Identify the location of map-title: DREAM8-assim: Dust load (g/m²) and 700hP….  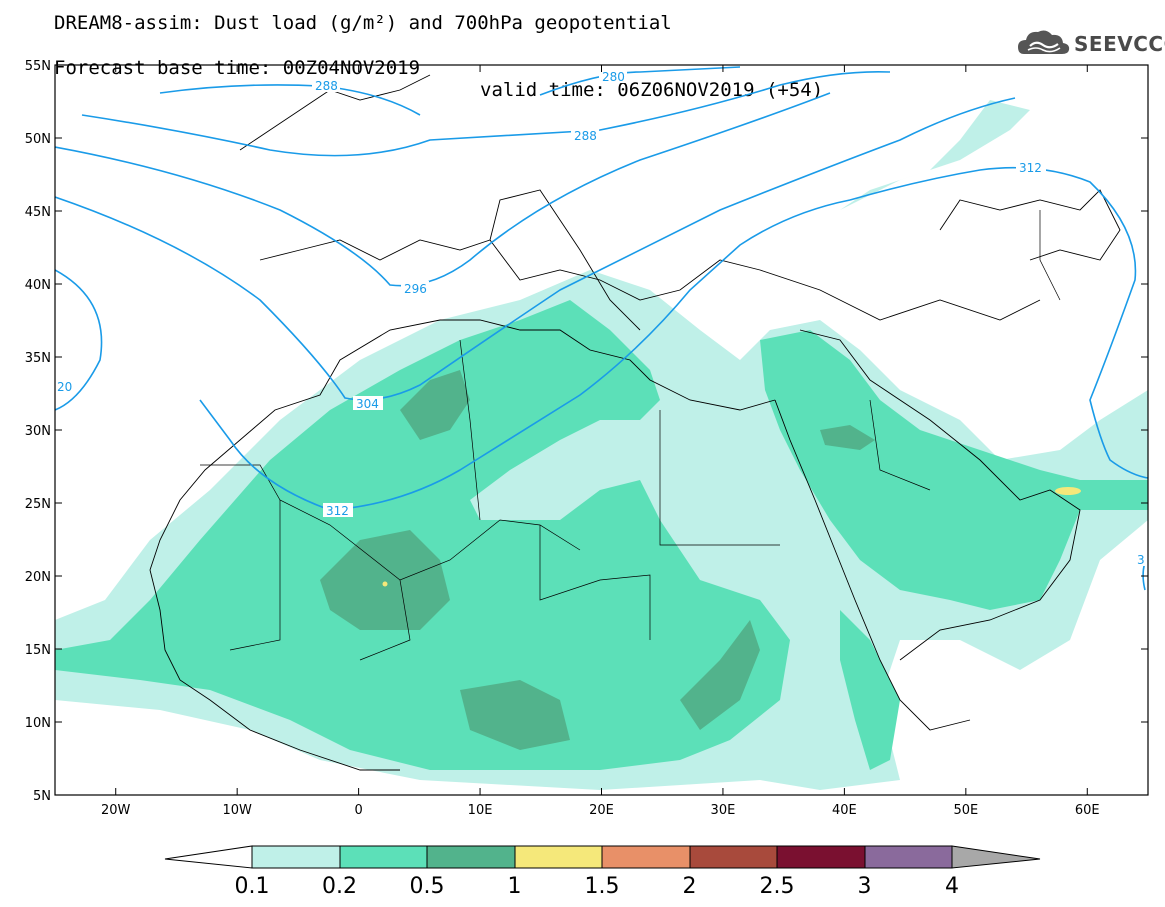
(363, 23).